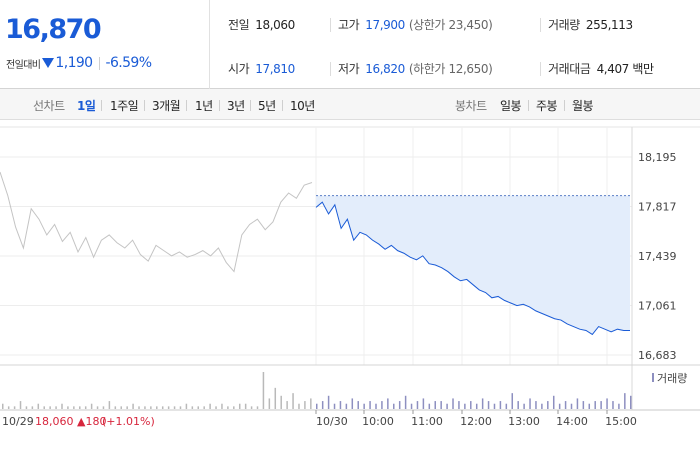 This screenshot has width=700, height=450. Describe the element at coordinates (511, 106) in the screenshot. I see `candle-tab-daily: 일봉` at that location.